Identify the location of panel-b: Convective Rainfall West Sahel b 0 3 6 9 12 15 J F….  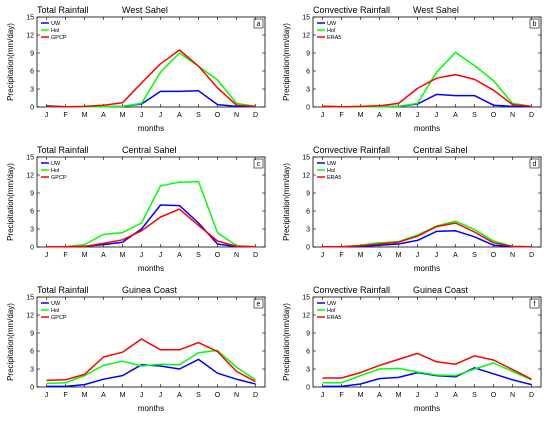
(412, 69).